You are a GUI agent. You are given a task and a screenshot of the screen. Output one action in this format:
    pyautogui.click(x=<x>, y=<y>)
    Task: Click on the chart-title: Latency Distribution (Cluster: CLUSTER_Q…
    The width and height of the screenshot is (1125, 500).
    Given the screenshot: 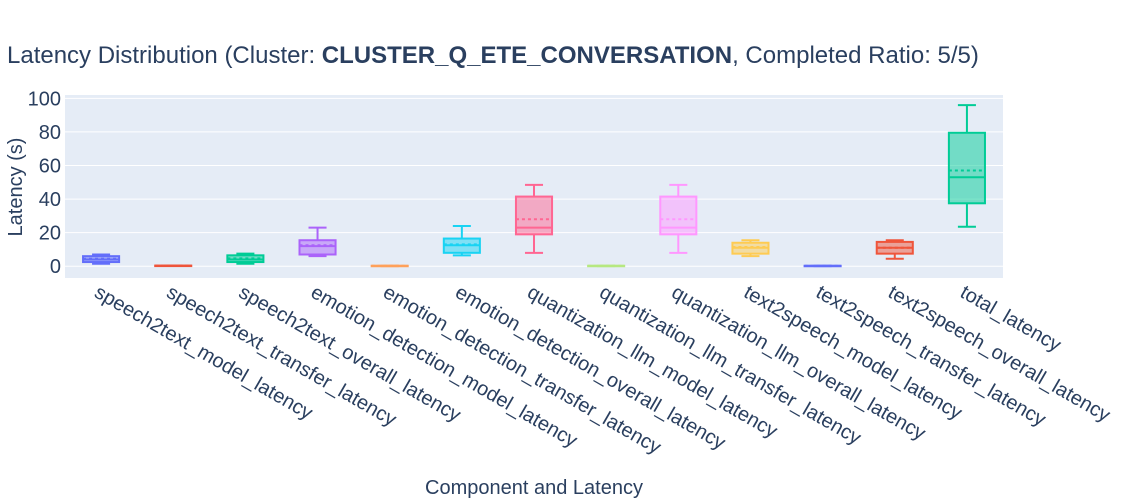 What is the action you would take?
    pyautogui.click(x=493, y=56)
    